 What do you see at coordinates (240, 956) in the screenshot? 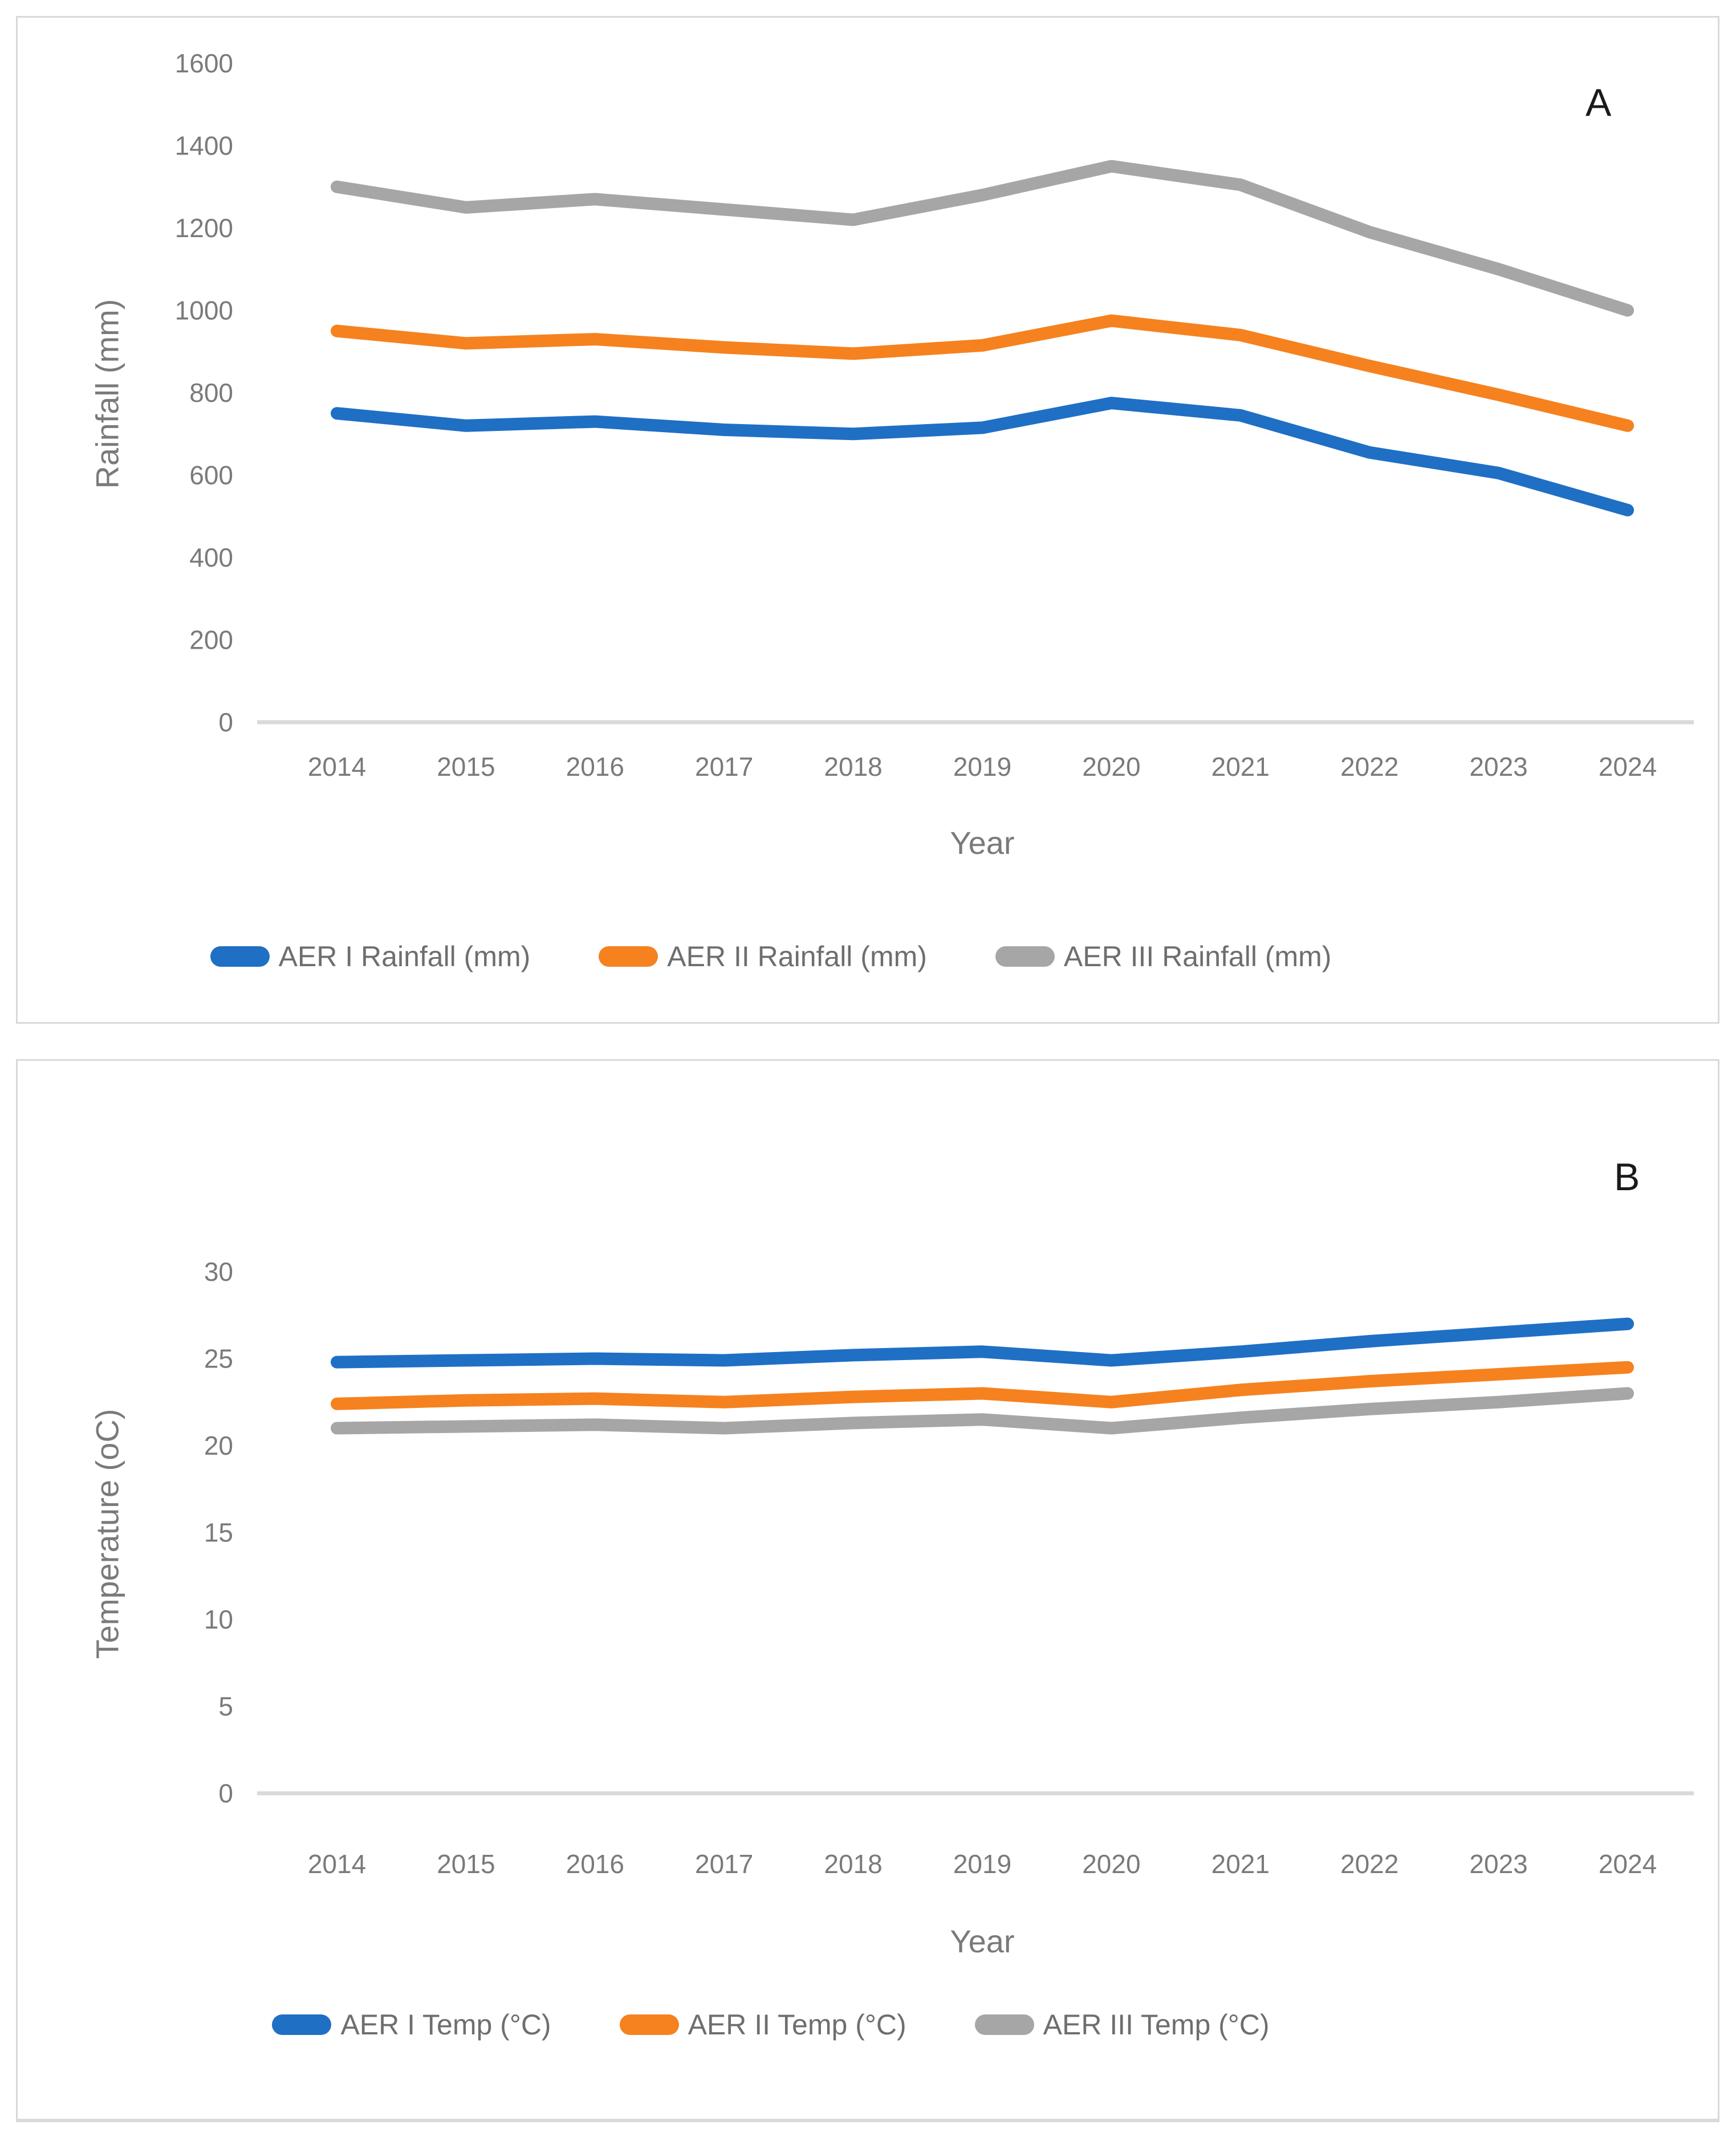
I see `aer1-rainfall-line-swatch-icon` at bounding box center [240, 956].